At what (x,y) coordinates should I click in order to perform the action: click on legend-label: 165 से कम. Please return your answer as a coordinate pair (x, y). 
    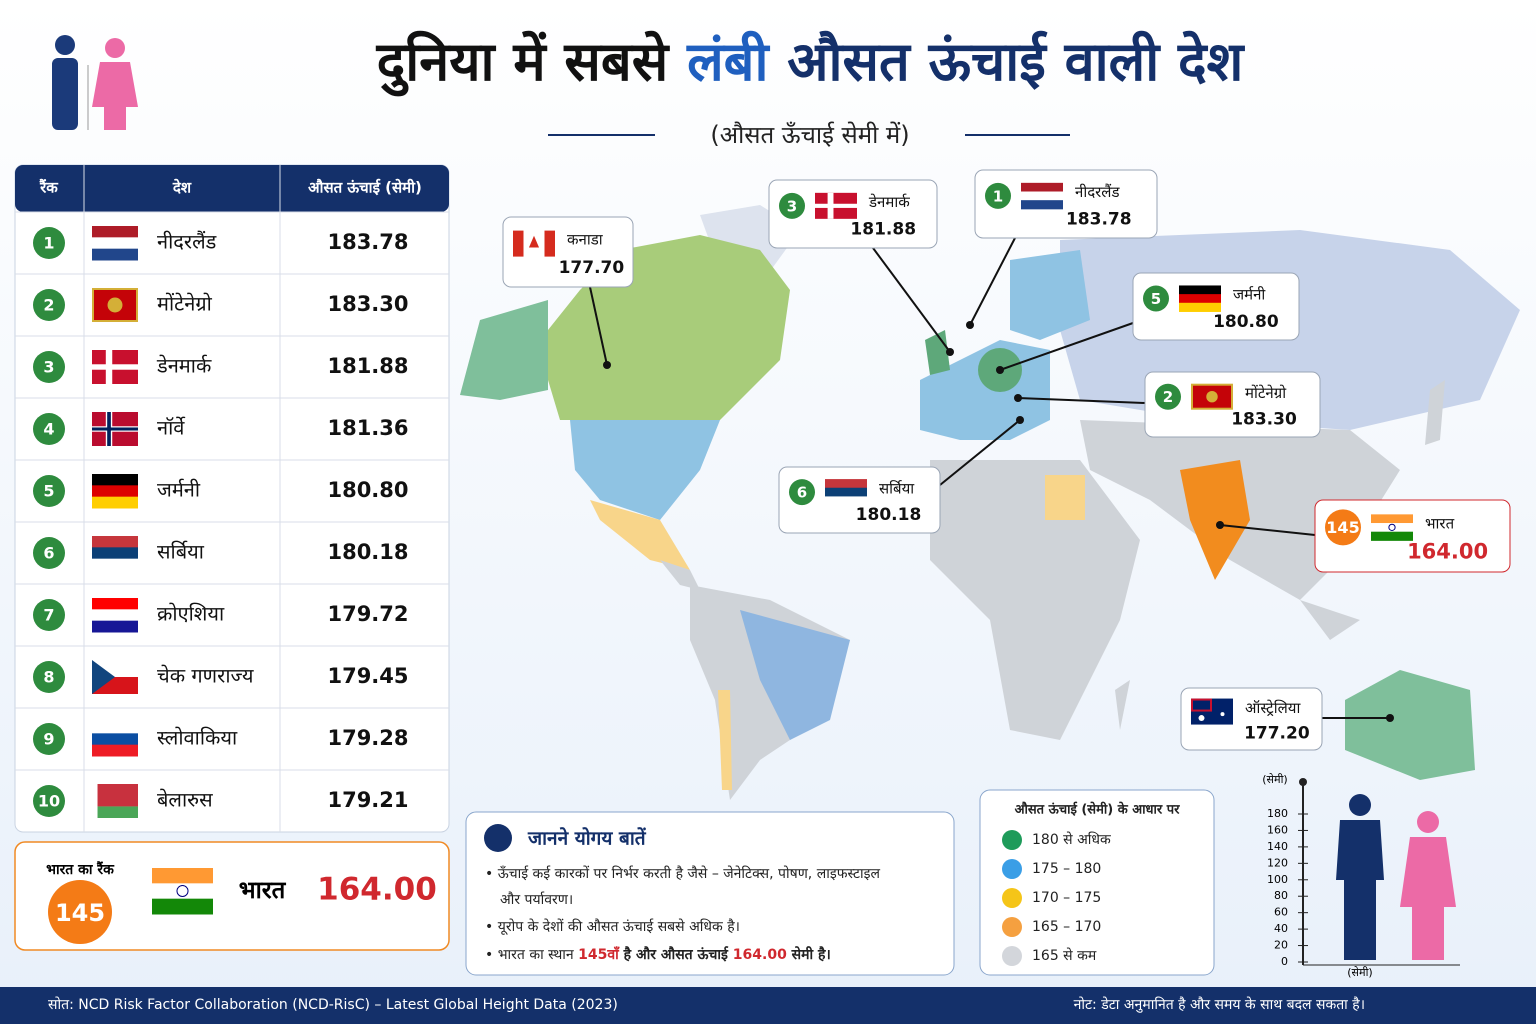
    Looking at the image, I should click on (1064, 955).